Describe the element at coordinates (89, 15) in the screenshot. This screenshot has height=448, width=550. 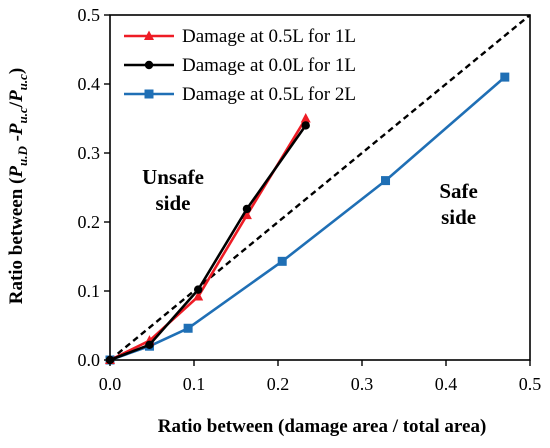
I see `y-tick-label: 0.5` at that location.